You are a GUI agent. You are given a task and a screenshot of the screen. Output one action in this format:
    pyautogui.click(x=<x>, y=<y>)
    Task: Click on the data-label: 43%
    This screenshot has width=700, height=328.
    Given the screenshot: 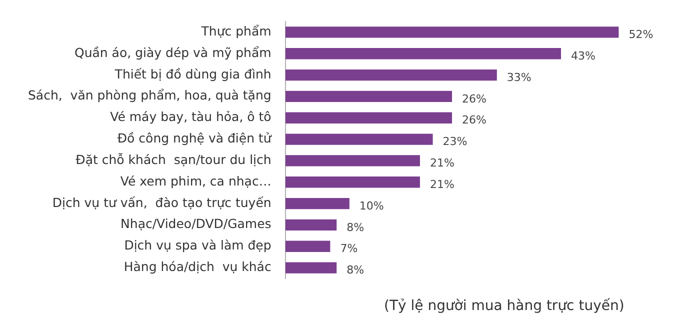 What is the action you would take?
    pyautogui.click(x=583, y=55)
    